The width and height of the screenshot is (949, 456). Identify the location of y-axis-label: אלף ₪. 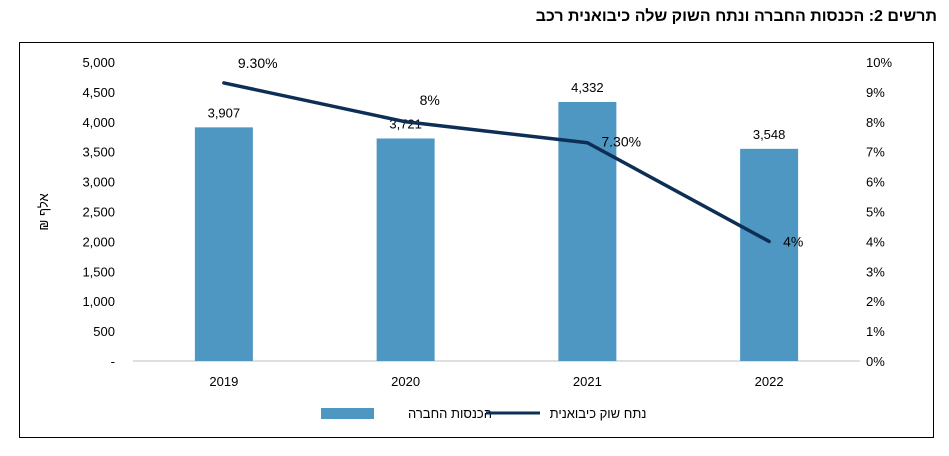
(43, 211).